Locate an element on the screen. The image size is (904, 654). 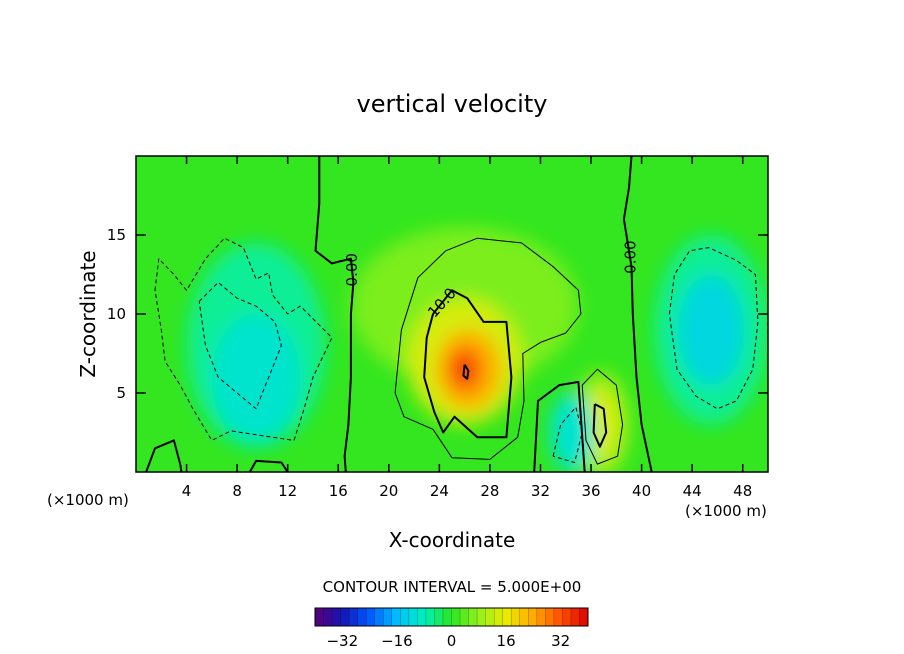
contour-zero-bottom is located at coordinates (268, 465).